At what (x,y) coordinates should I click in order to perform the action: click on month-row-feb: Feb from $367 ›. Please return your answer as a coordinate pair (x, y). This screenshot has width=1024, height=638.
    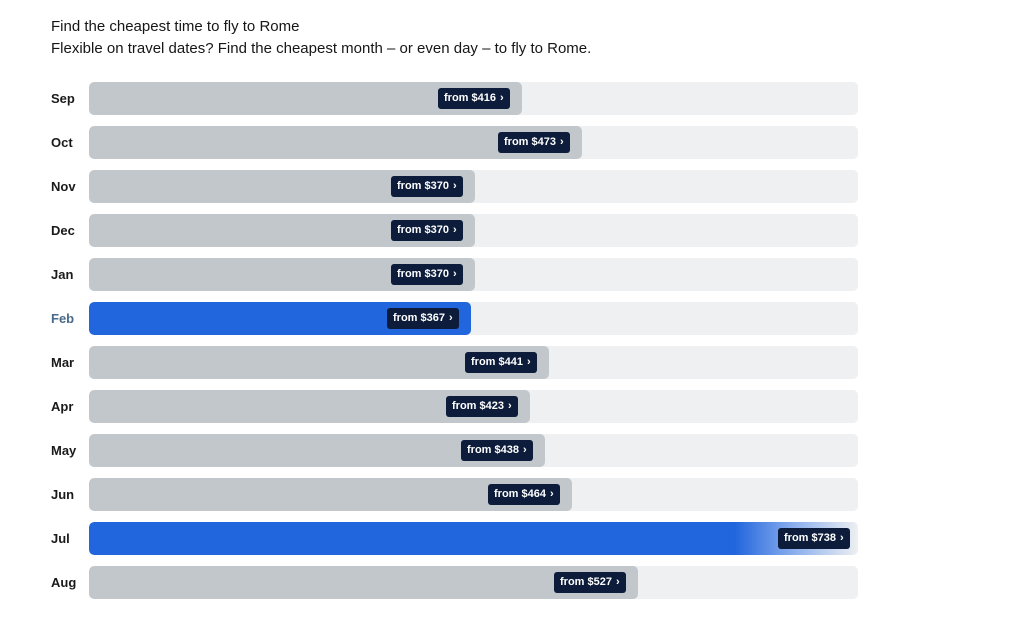
    Looking at the image, I should click on (512, 318).